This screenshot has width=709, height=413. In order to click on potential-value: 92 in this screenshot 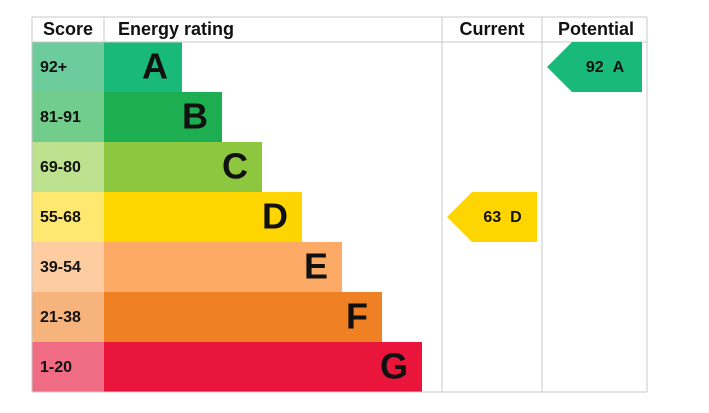, I will do `click(595, 67)`.